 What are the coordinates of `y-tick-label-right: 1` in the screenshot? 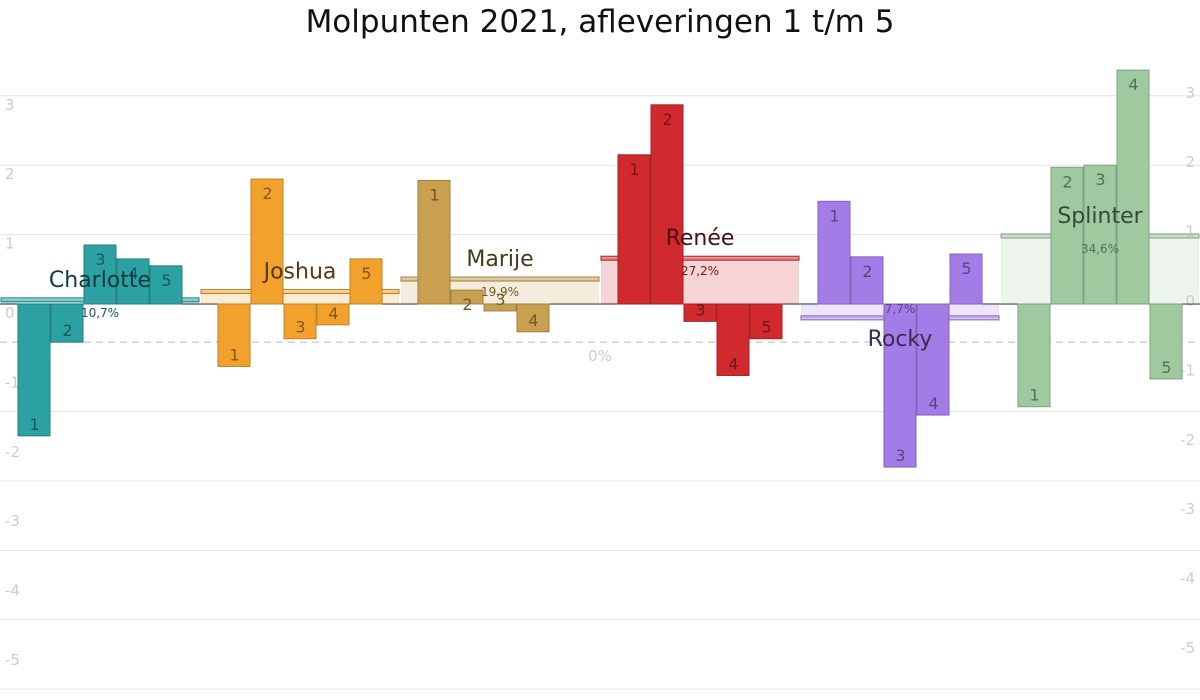 It's located at (1190, 232).